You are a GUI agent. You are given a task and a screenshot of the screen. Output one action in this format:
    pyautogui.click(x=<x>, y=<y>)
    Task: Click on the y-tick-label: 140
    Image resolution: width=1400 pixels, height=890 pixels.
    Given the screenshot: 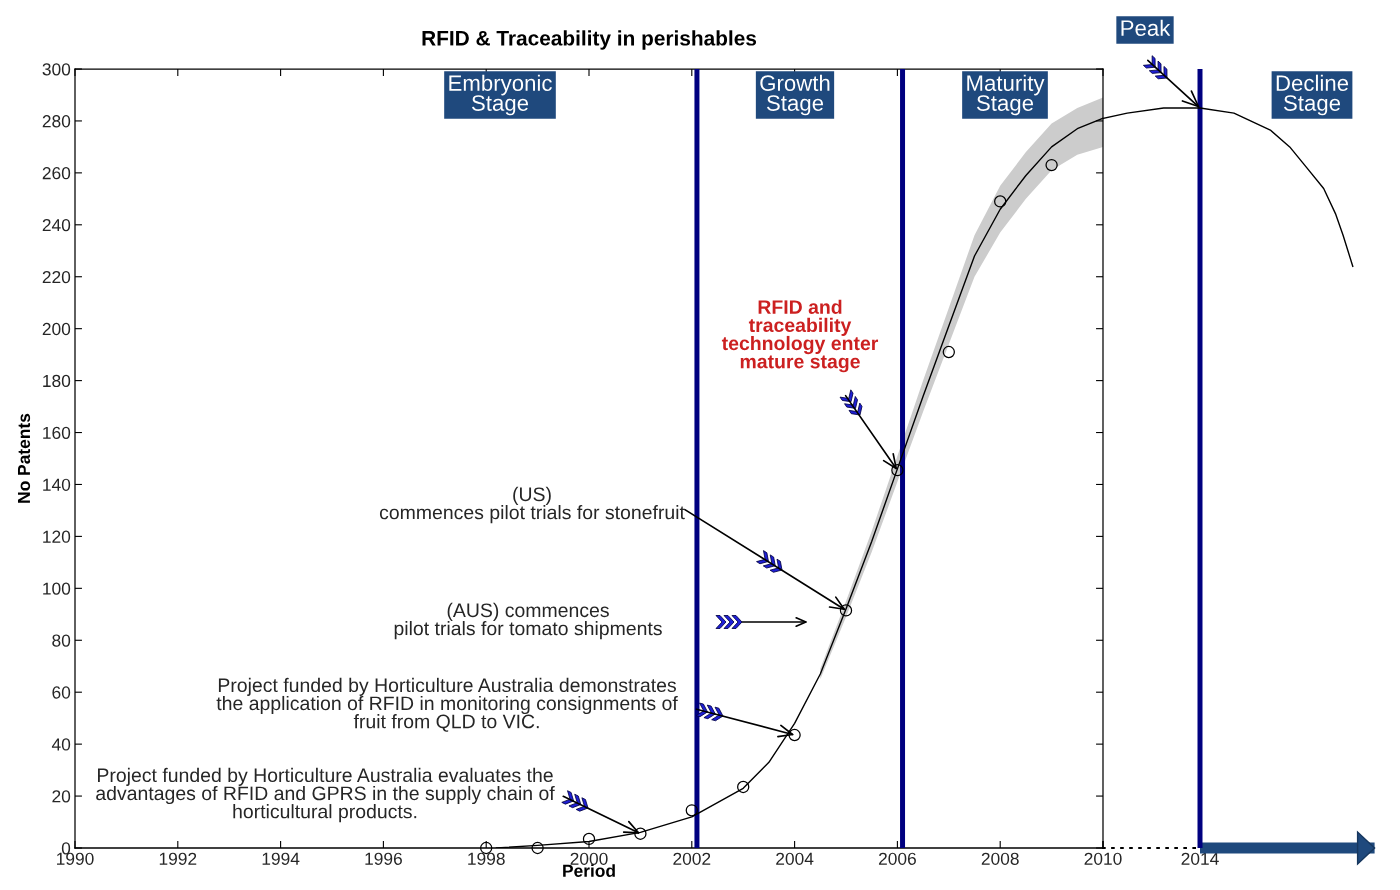 What is the action you would take?
    pyautogui.click(x=57, y=484)
    